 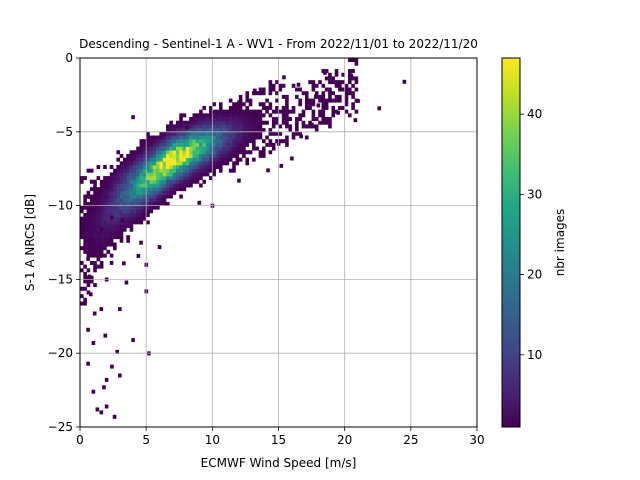 I want to click on colorbar, so click(x=511, y=242).